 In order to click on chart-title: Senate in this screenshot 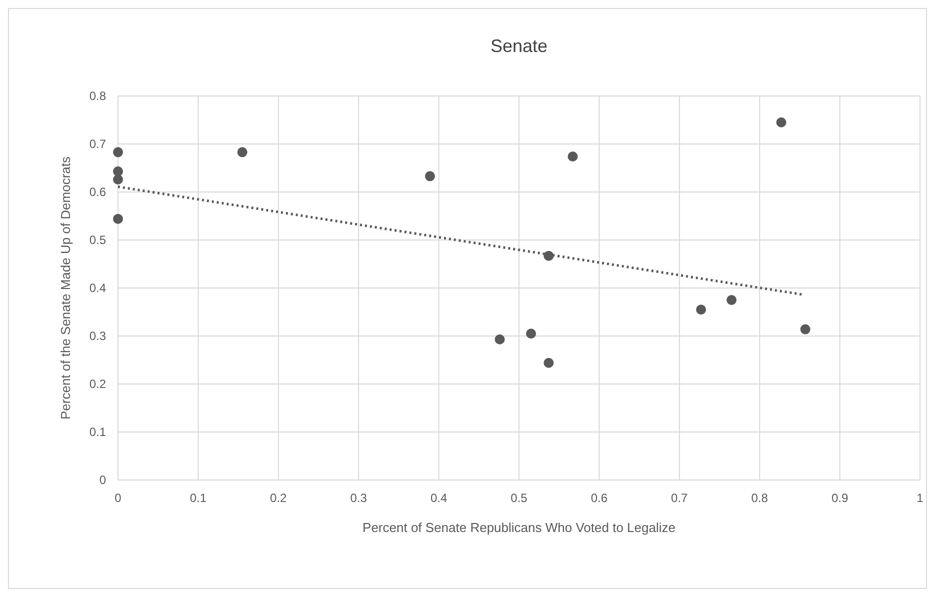, I will do `click(519, 46)`.